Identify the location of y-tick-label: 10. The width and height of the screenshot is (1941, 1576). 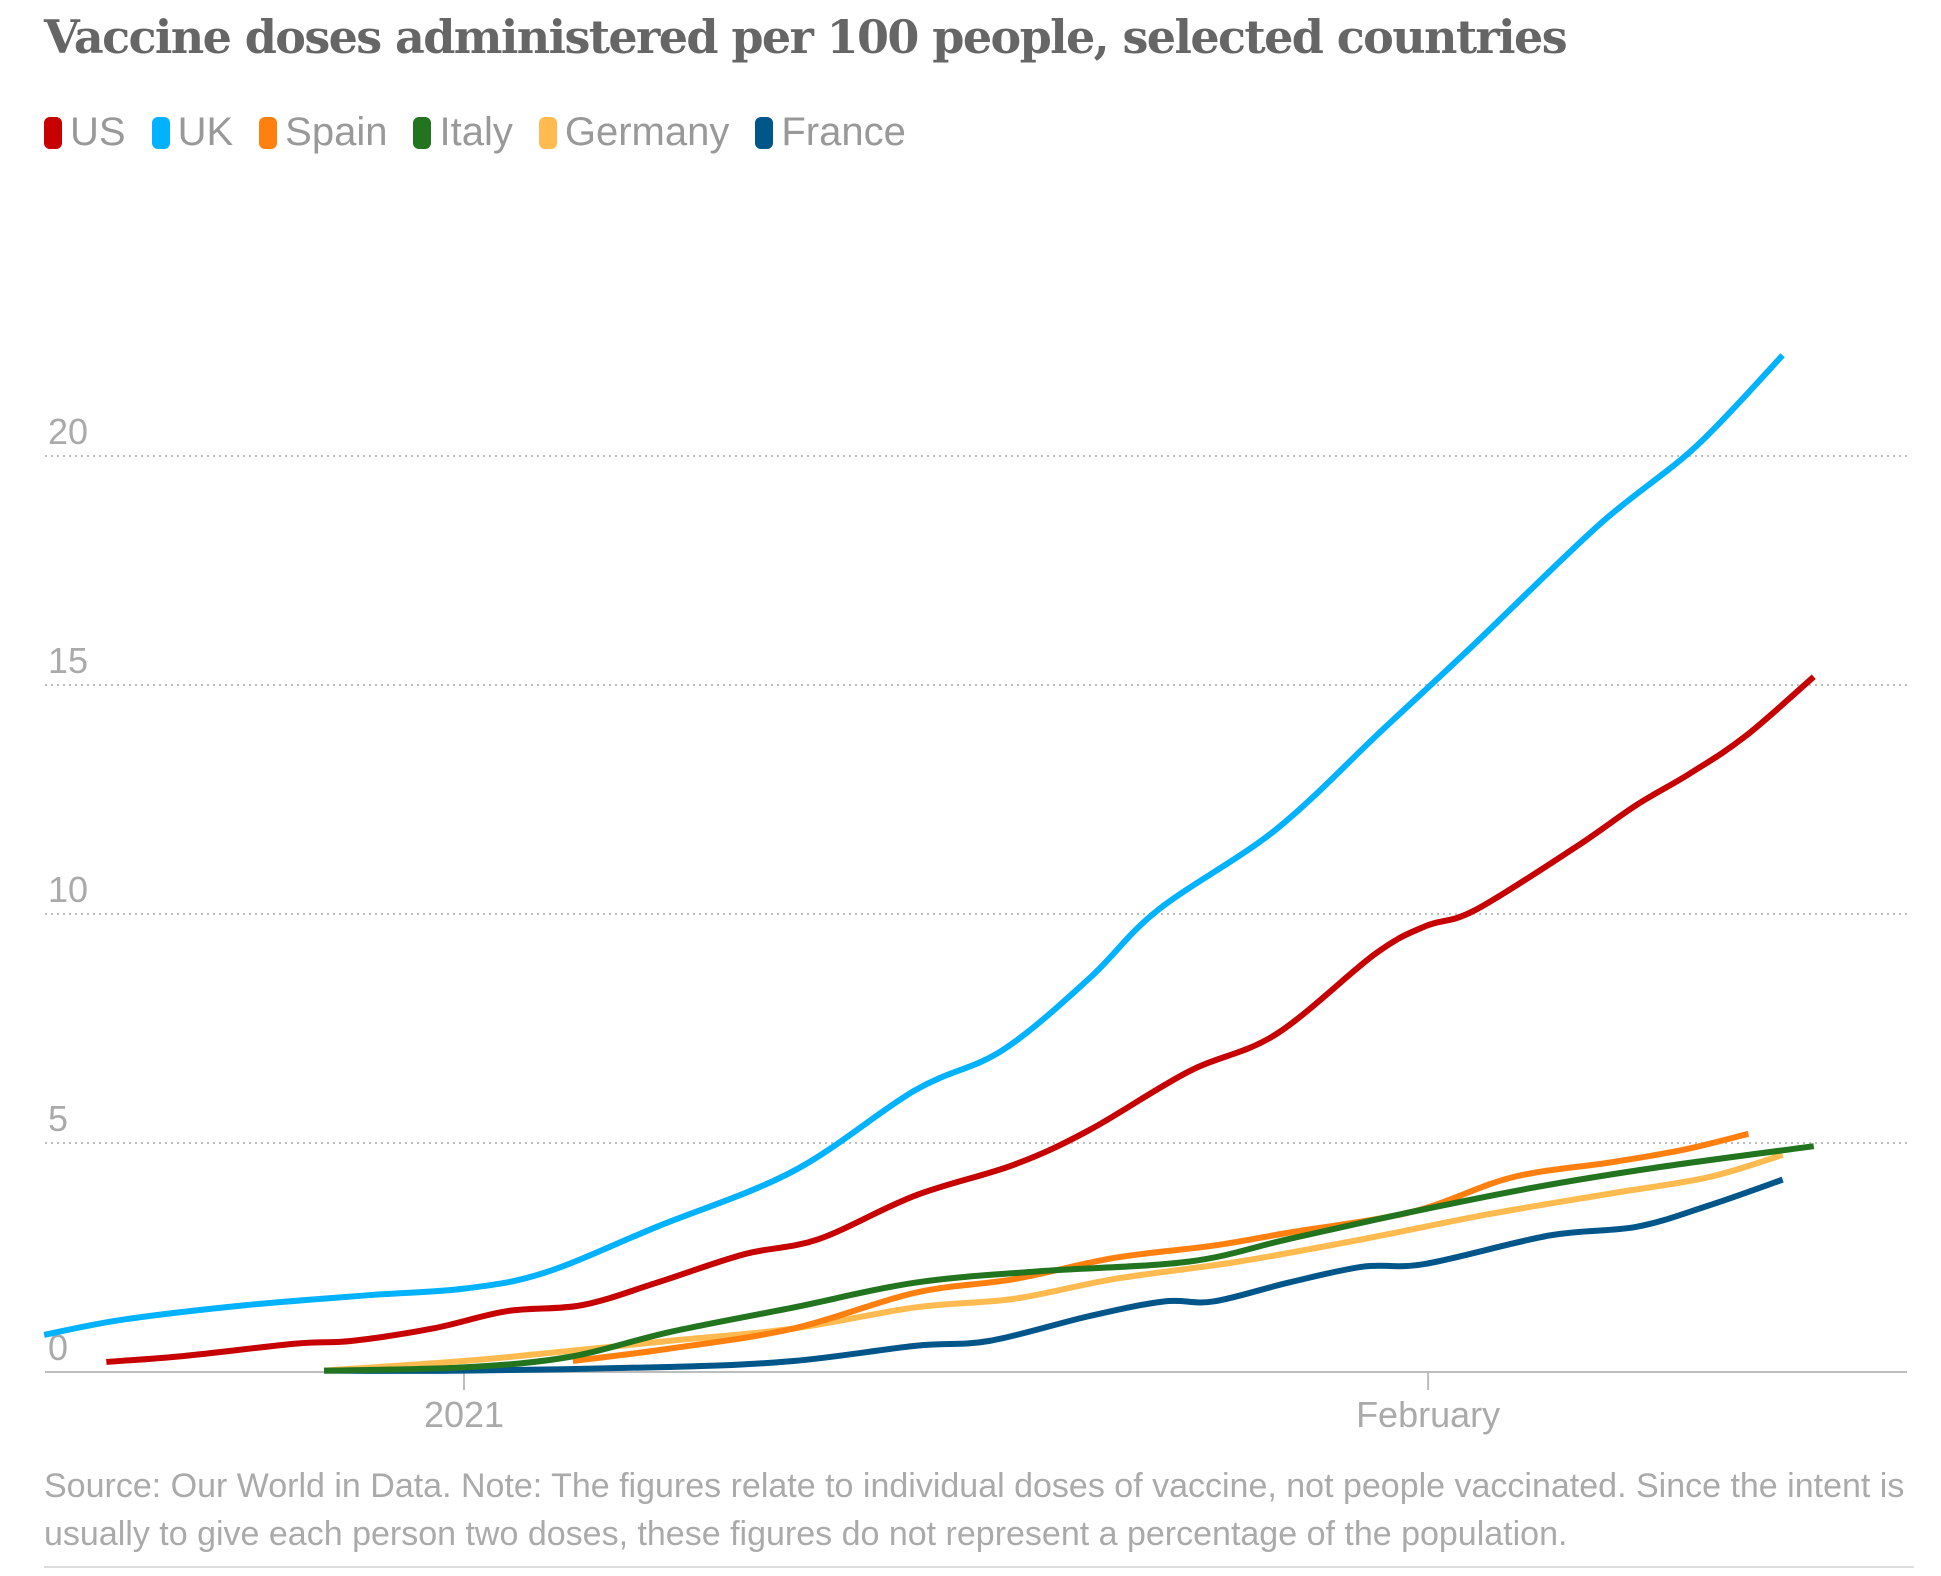
(68, 889).